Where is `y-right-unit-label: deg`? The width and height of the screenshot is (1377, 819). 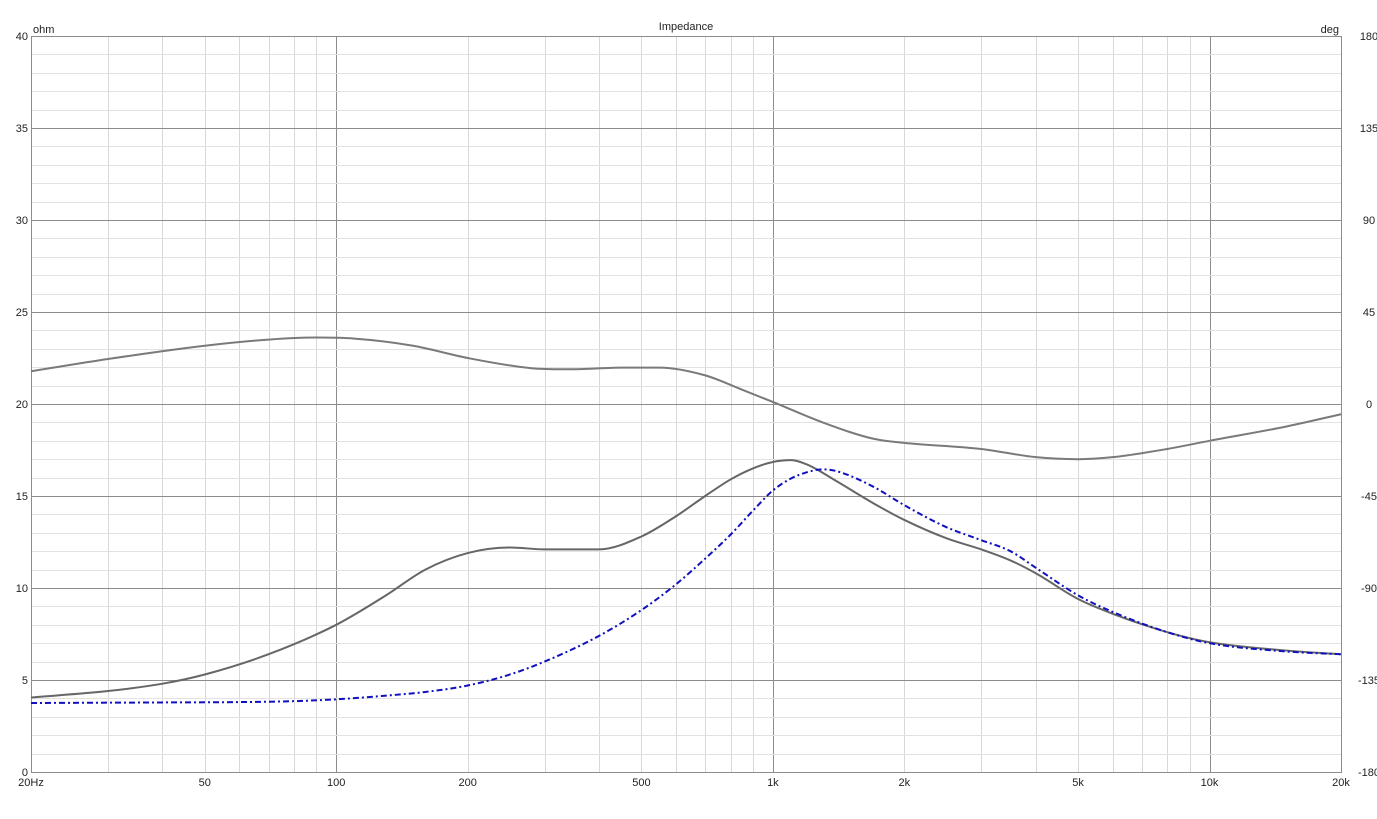 y-right-unit-label: deg is located at coordinates (1330, 30).